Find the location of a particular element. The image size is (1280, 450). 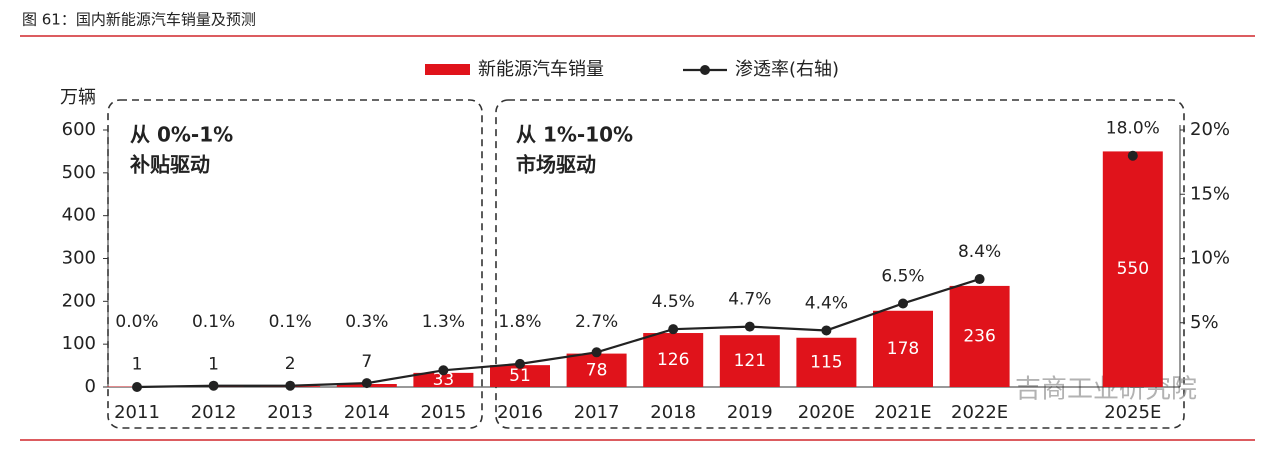

bar-value-label: 126 is located at coordinates (673, 360).